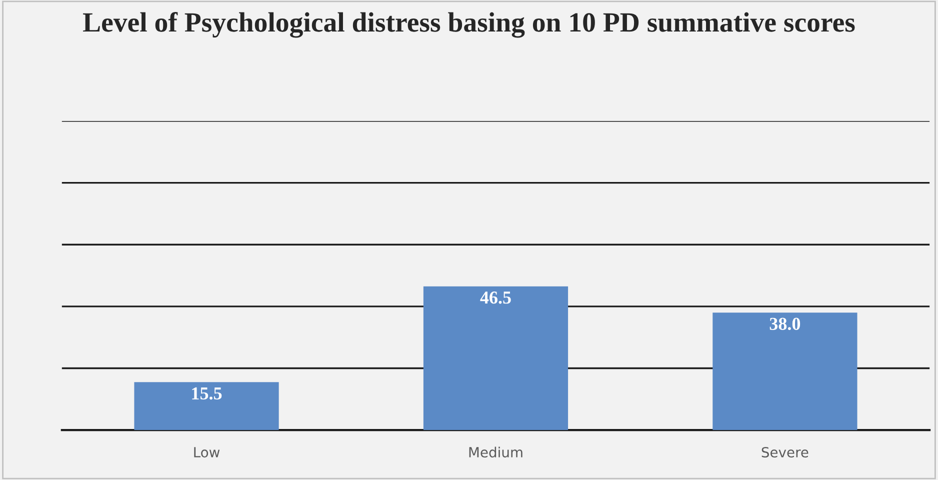 The width and height of the screenshot is (938, 480). I want to click on x-tick-label: Medium, so click(495, 452).